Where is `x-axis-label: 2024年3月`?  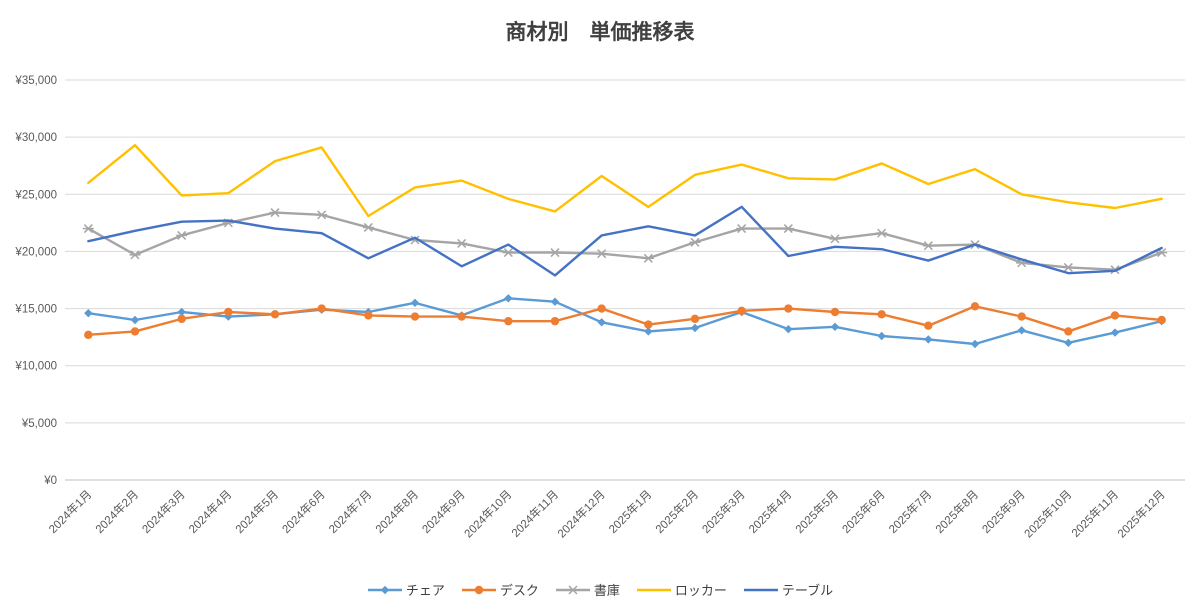
x-axis-label: 2024年3月 is located at coordinates (163, 511).